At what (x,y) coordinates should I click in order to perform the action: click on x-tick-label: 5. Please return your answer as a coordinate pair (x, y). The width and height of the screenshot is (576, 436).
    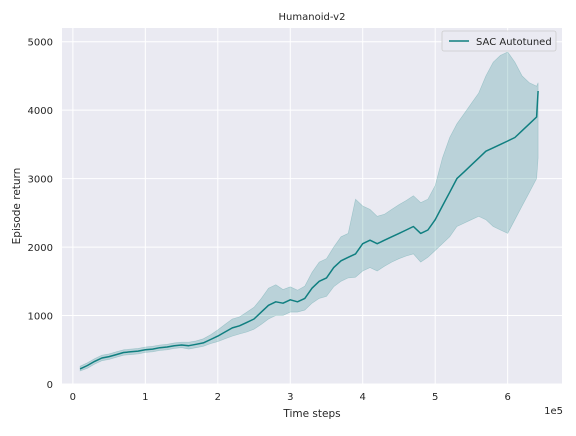
    Looking at the image, I should click on (435, 397).